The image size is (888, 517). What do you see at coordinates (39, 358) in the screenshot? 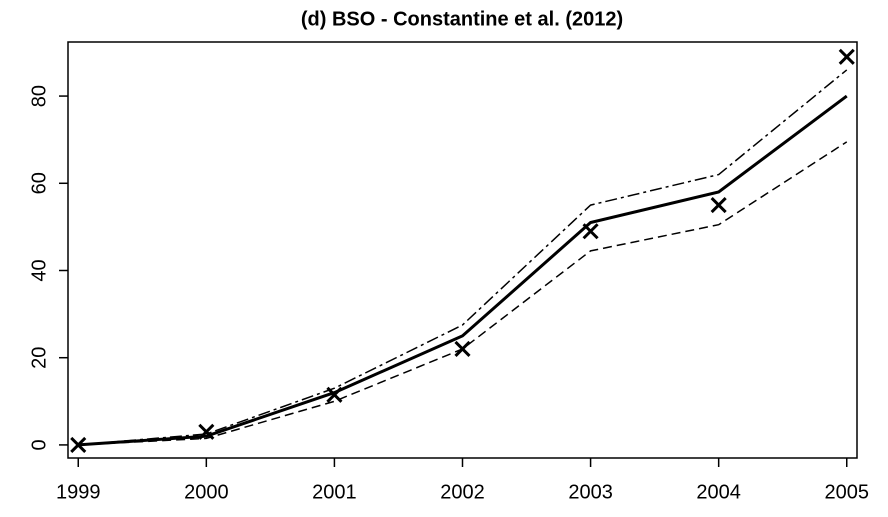
I see `y-tick-label: 20` at bounding box center [39, 358].